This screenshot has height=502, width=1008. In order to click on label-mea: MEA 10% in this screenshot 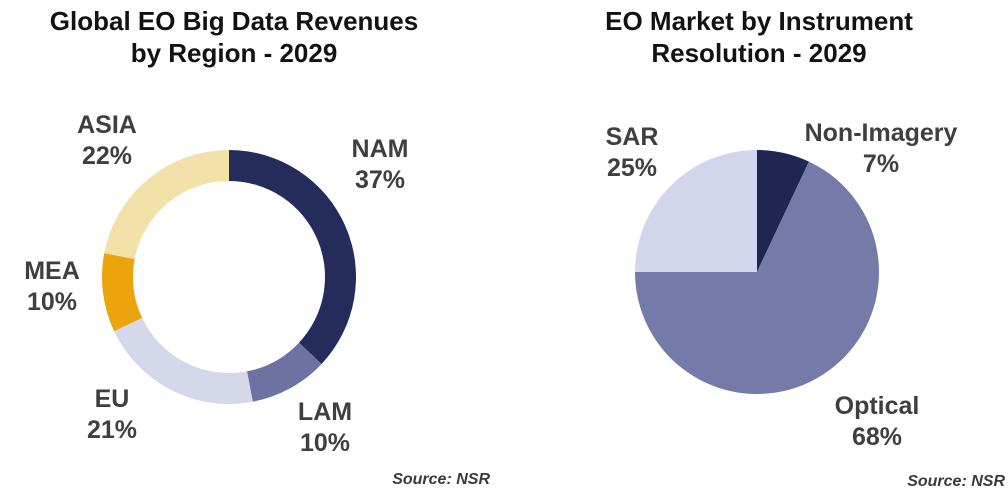, I will do `click(52, 287)`.